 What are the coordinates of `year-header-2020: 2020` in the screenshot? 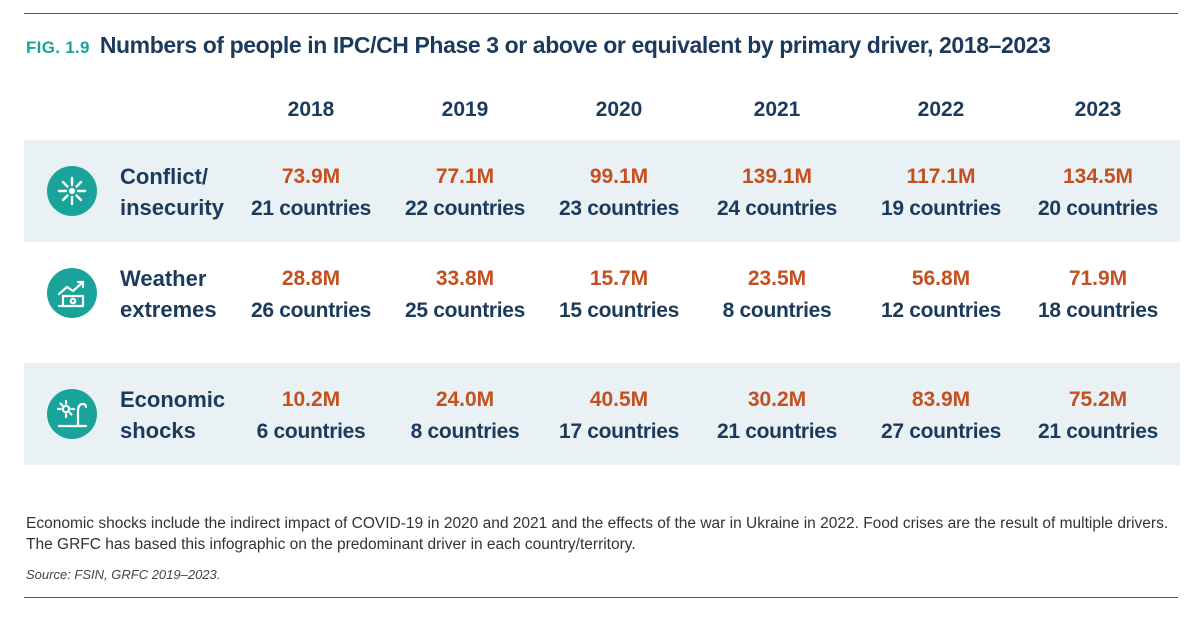 It's located at (619, 109).